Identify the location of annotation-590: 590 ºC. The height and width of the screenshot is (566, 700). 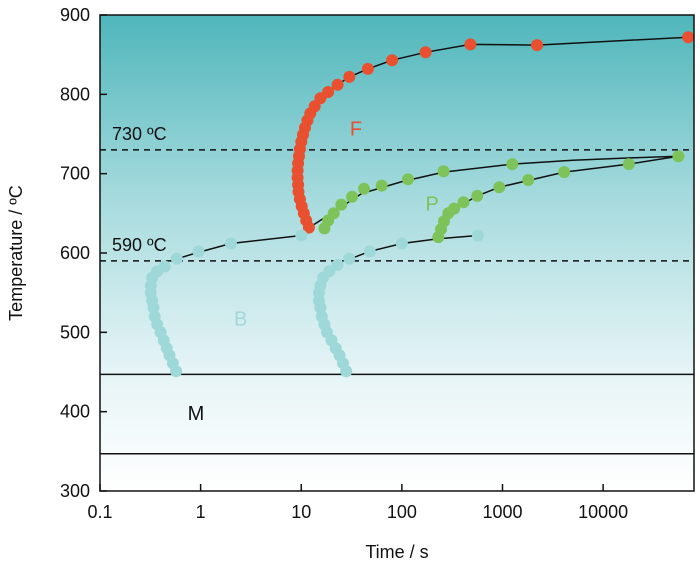
(139, 245).